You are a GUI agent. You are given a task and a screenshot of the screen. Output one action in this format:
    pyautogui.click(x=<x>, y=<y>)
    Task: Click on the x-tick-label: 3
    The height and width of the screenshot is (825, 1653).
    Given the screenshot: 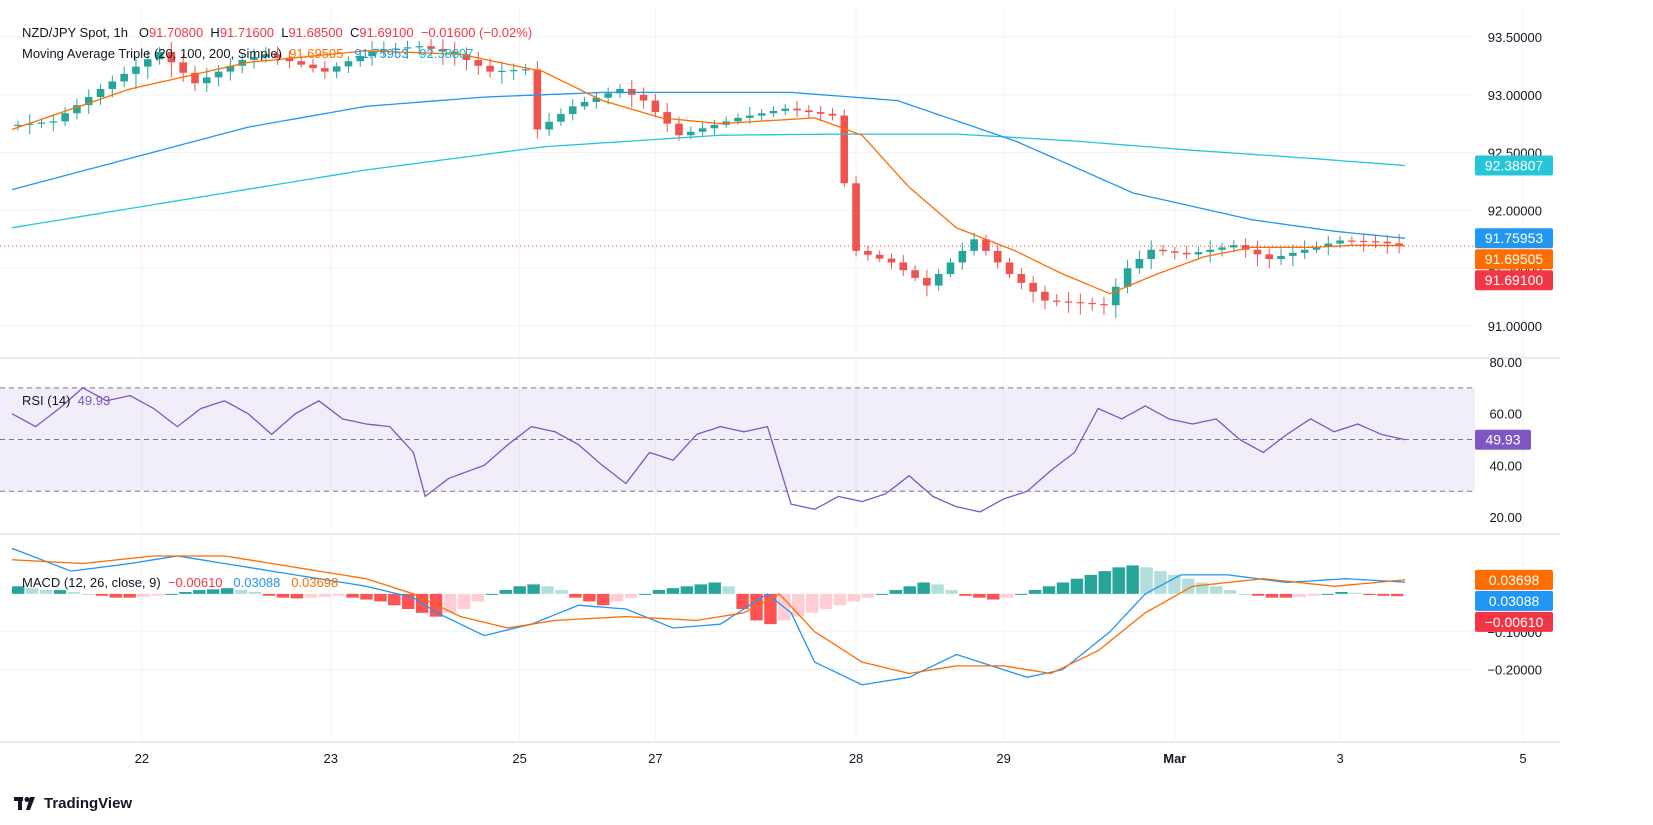 What is the action you would take?
    pyautogui.click(x=1339, y=758)
    